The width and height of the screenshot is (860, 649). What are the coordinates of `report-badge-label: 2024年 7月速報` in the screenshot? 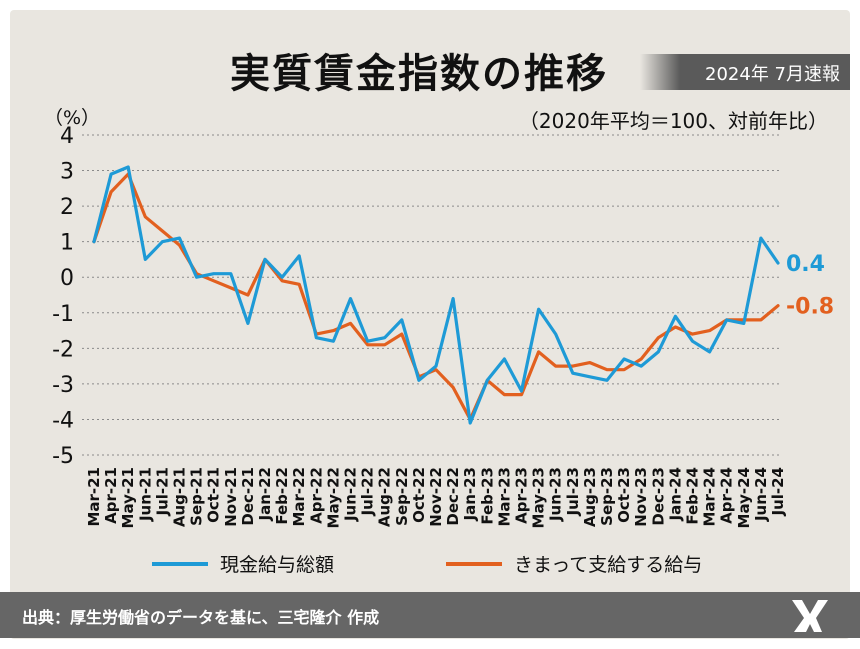 It's located at (772, 74).